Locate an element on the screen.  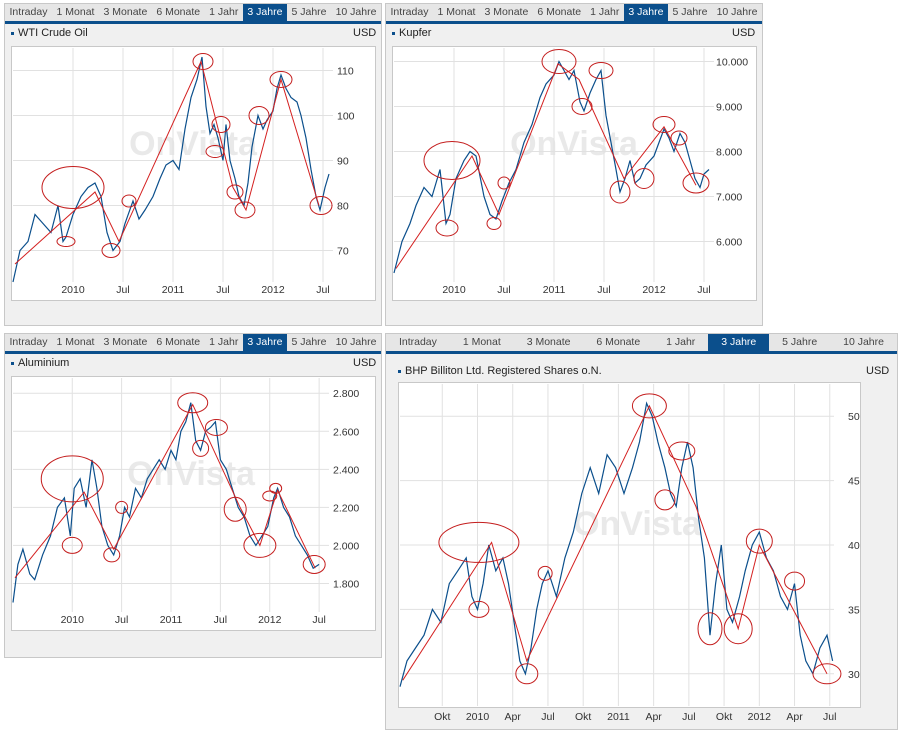
y-tick-label: 80 is located at coordinates (343, 207).